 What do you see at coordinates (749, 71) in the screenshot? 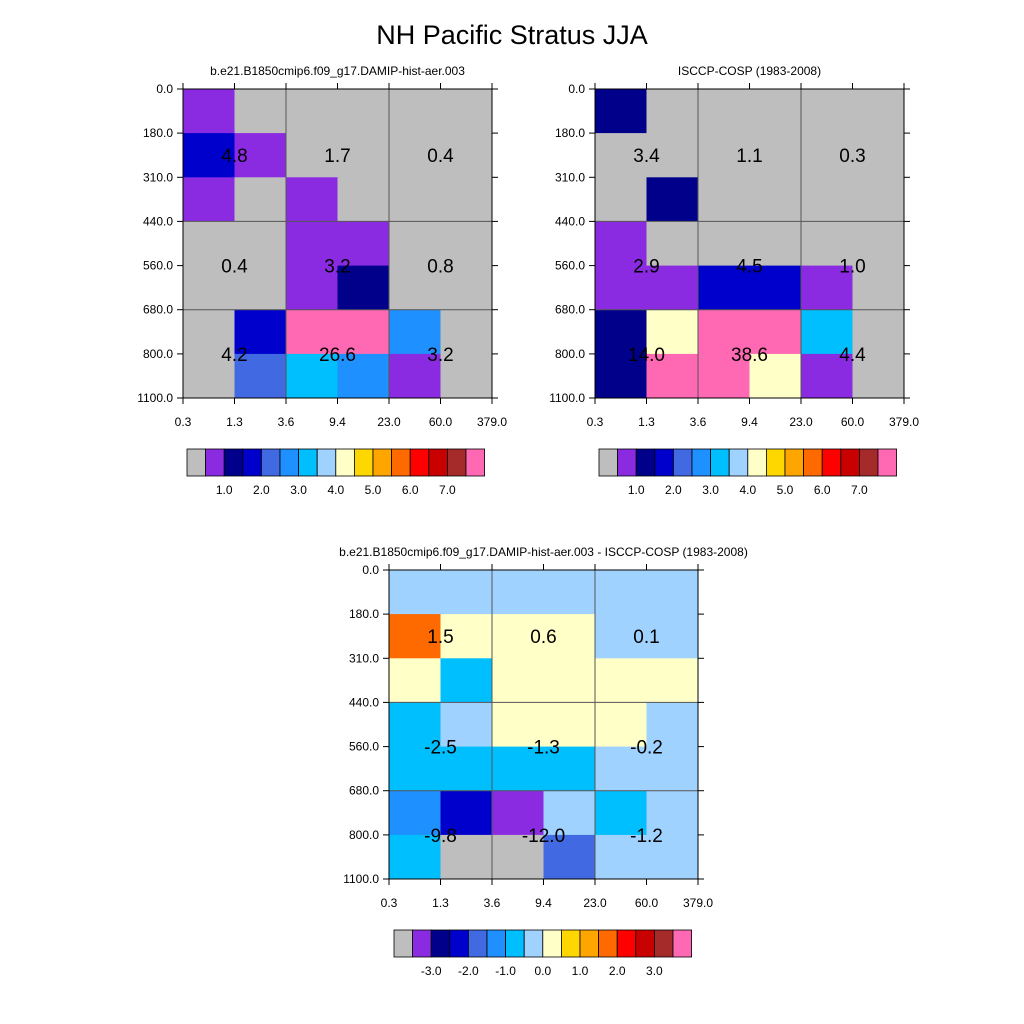
I see `panel-title: ISCCP-COSP (1983-2008)` at bounding box center [749, 71].